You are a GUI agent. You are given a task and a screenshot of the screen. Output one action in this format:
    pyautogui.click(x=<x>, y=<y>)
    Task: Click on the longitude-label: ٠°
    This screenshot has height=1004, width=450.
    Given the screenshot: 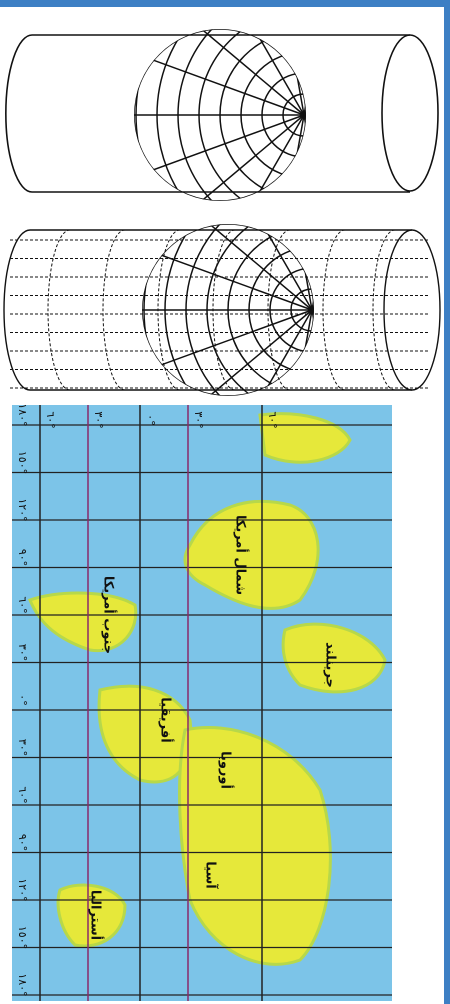 What is the action you would take?
    pyautogui.click(x=22, y=699)
    